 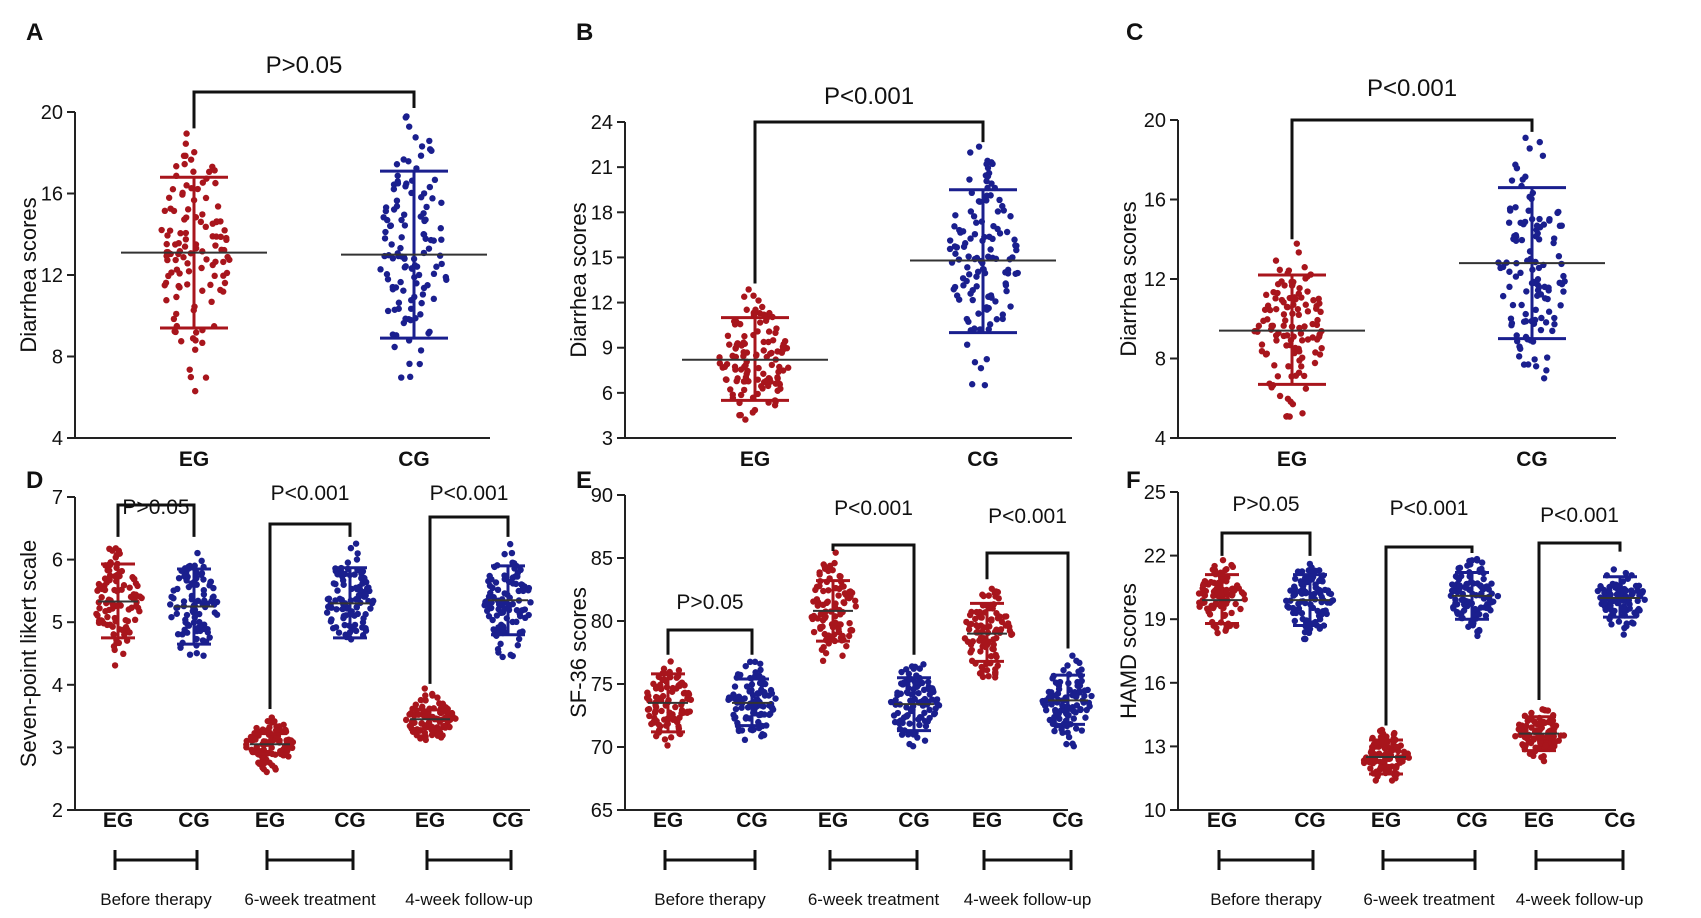 I want to click on y-tick-label: 8, so click(x=57, y=358).